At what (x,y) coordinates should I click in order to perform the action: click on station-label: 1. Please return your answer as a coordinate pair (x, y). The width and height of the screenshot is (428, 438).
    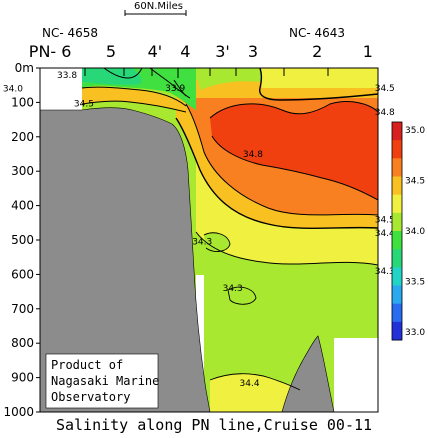
    Looking at the image, I should click on (368, 51).